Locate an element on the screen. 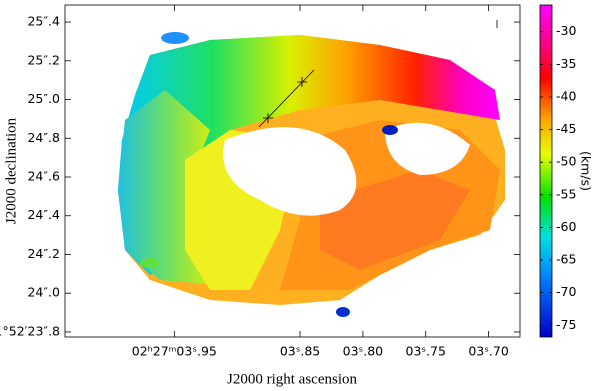 The height and width of the screenshot is (391, 600). x-tick-label: 03ˢ.85 is located at coordinates (300, 351).